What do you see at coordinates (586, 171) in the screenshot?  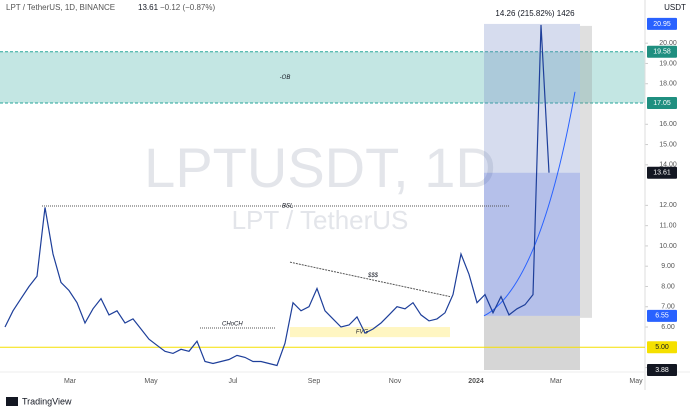 I see `measure-shadow` at bounding box center [586, 171].